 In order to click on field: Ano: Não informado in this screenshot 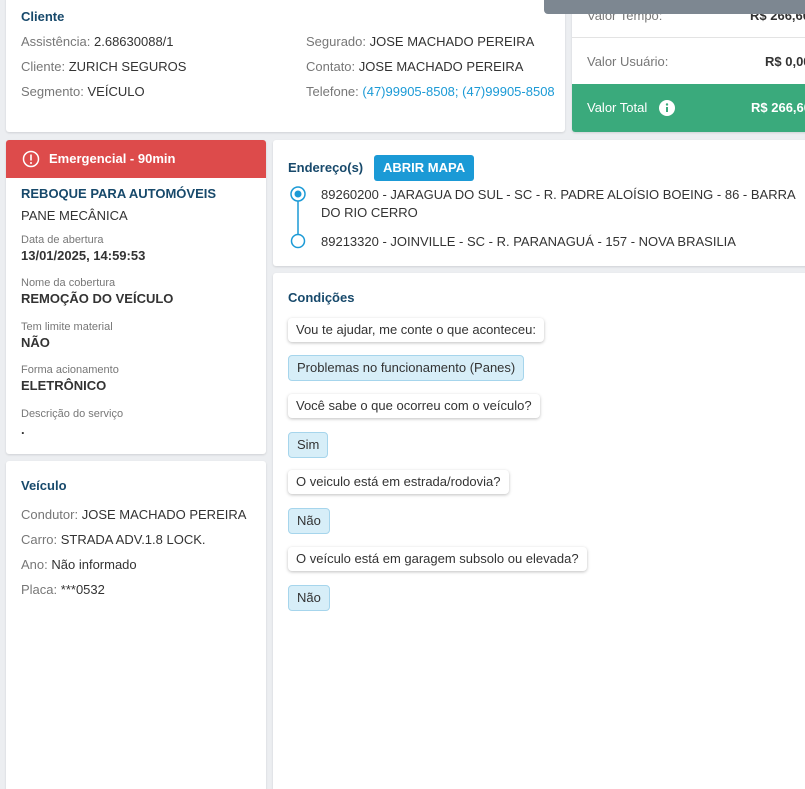, I will do `click(79, 565)`.